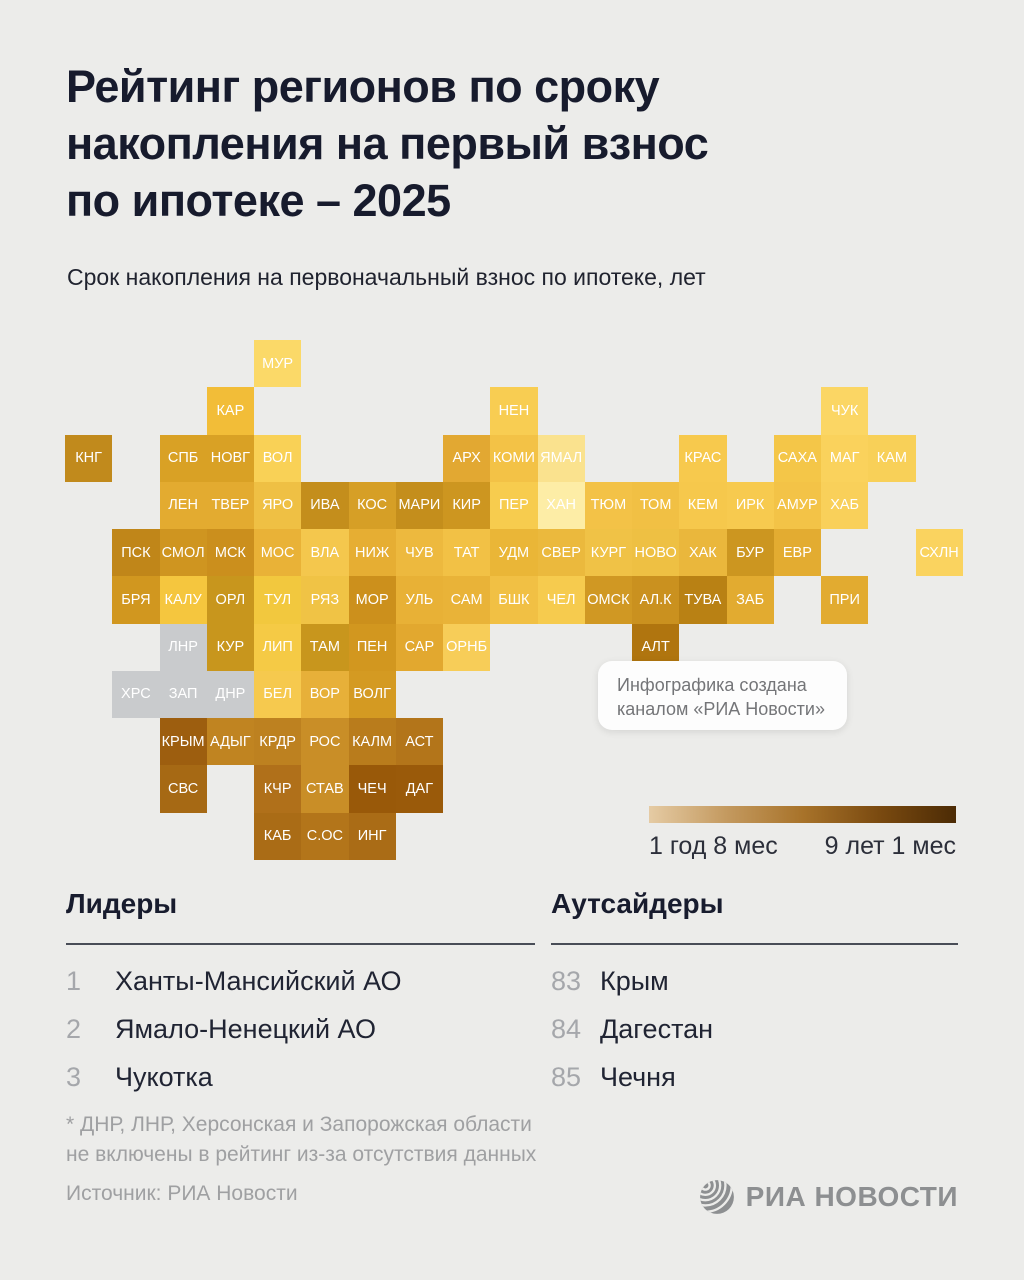 This screenshot has width=1024, height=1280. Describe the element at coordinates (561, 553) in the screenshot. I see `region-tile-СВЕР: СВЕР` at that location.